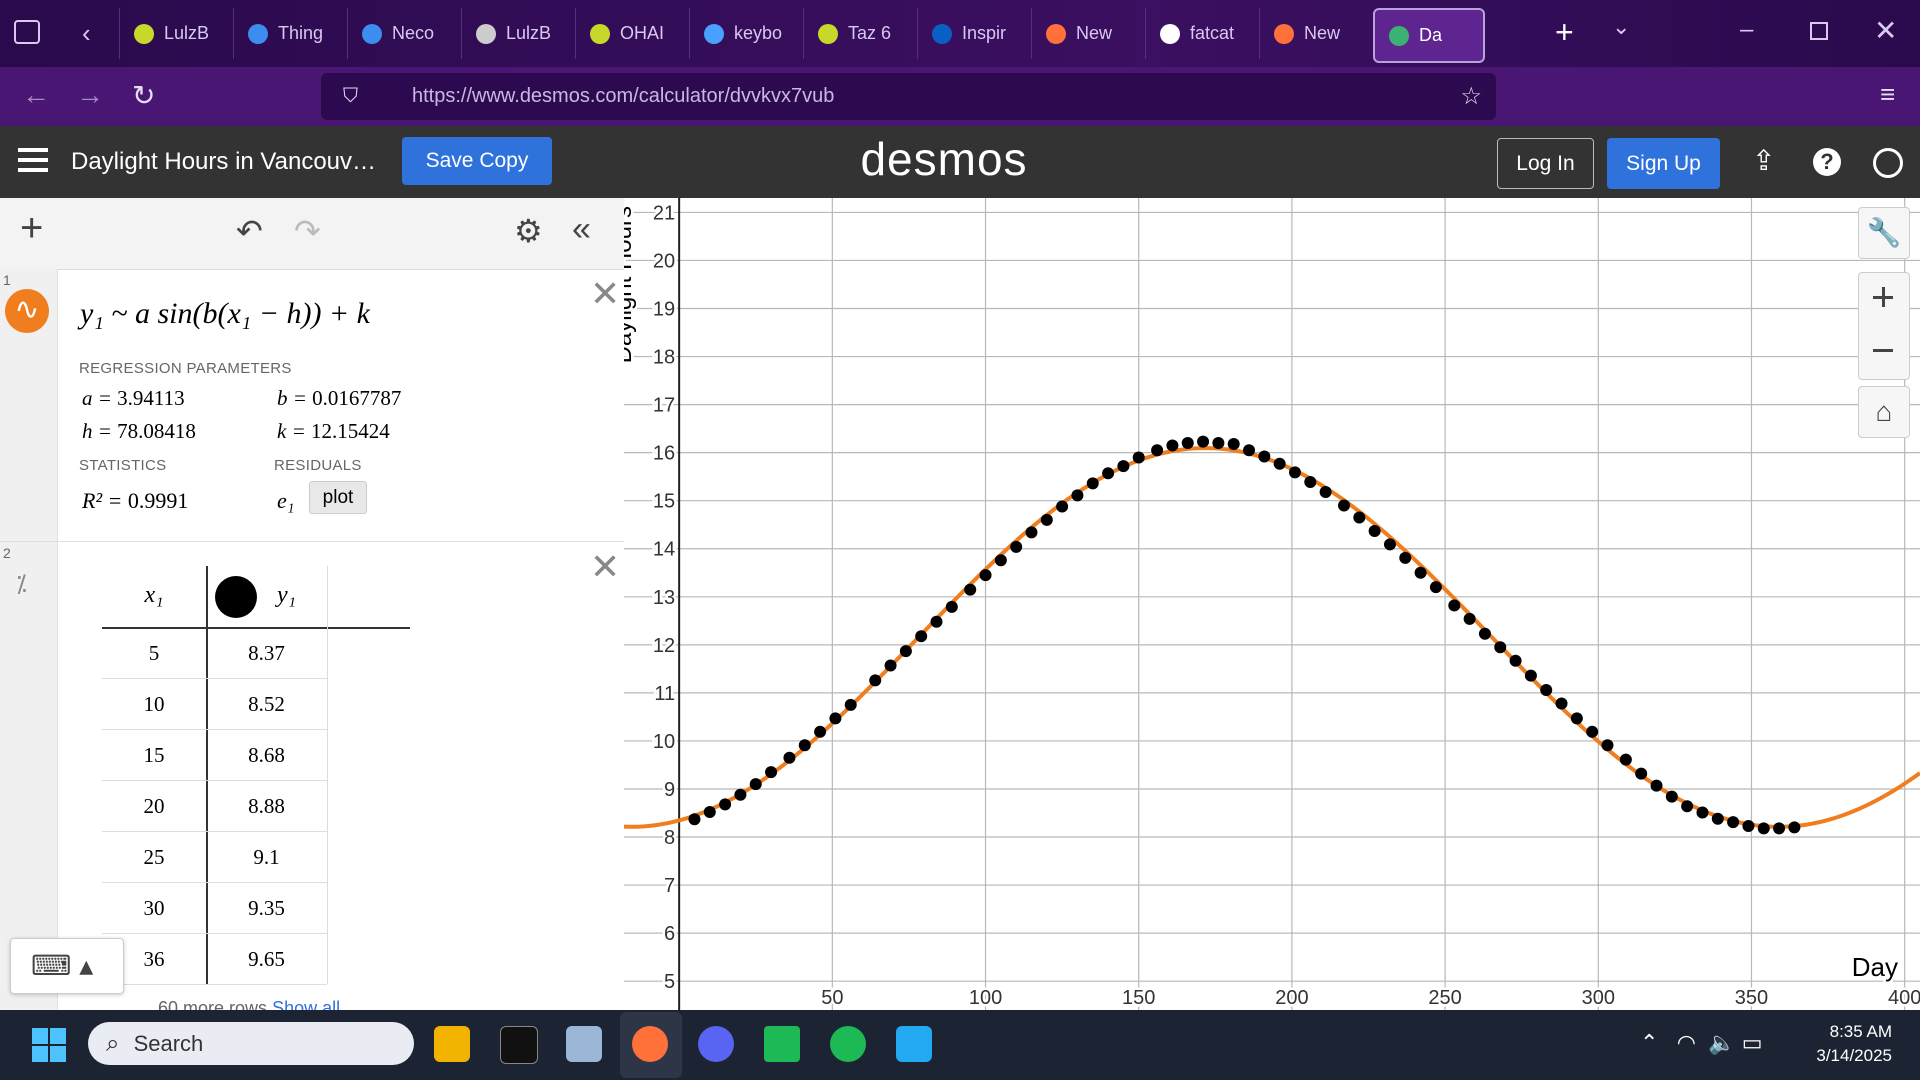 This screenshot has width=1920, height=1080. I want to click on tab-menu-button: ⌄, so click(1621, 26).